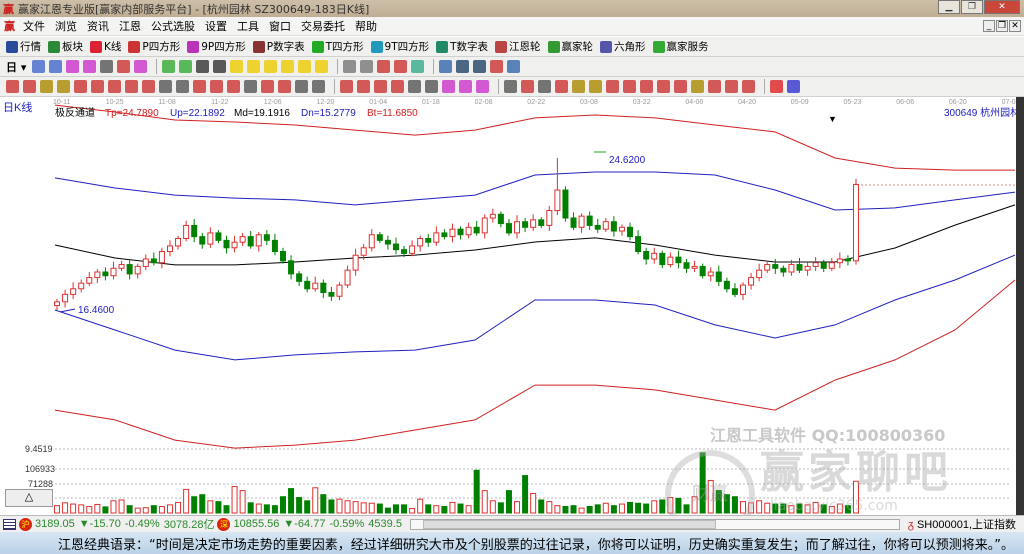 The width and height of the screenshot is (1024, 554). I want to click on speed-line-2-icon, so click(680, 86).